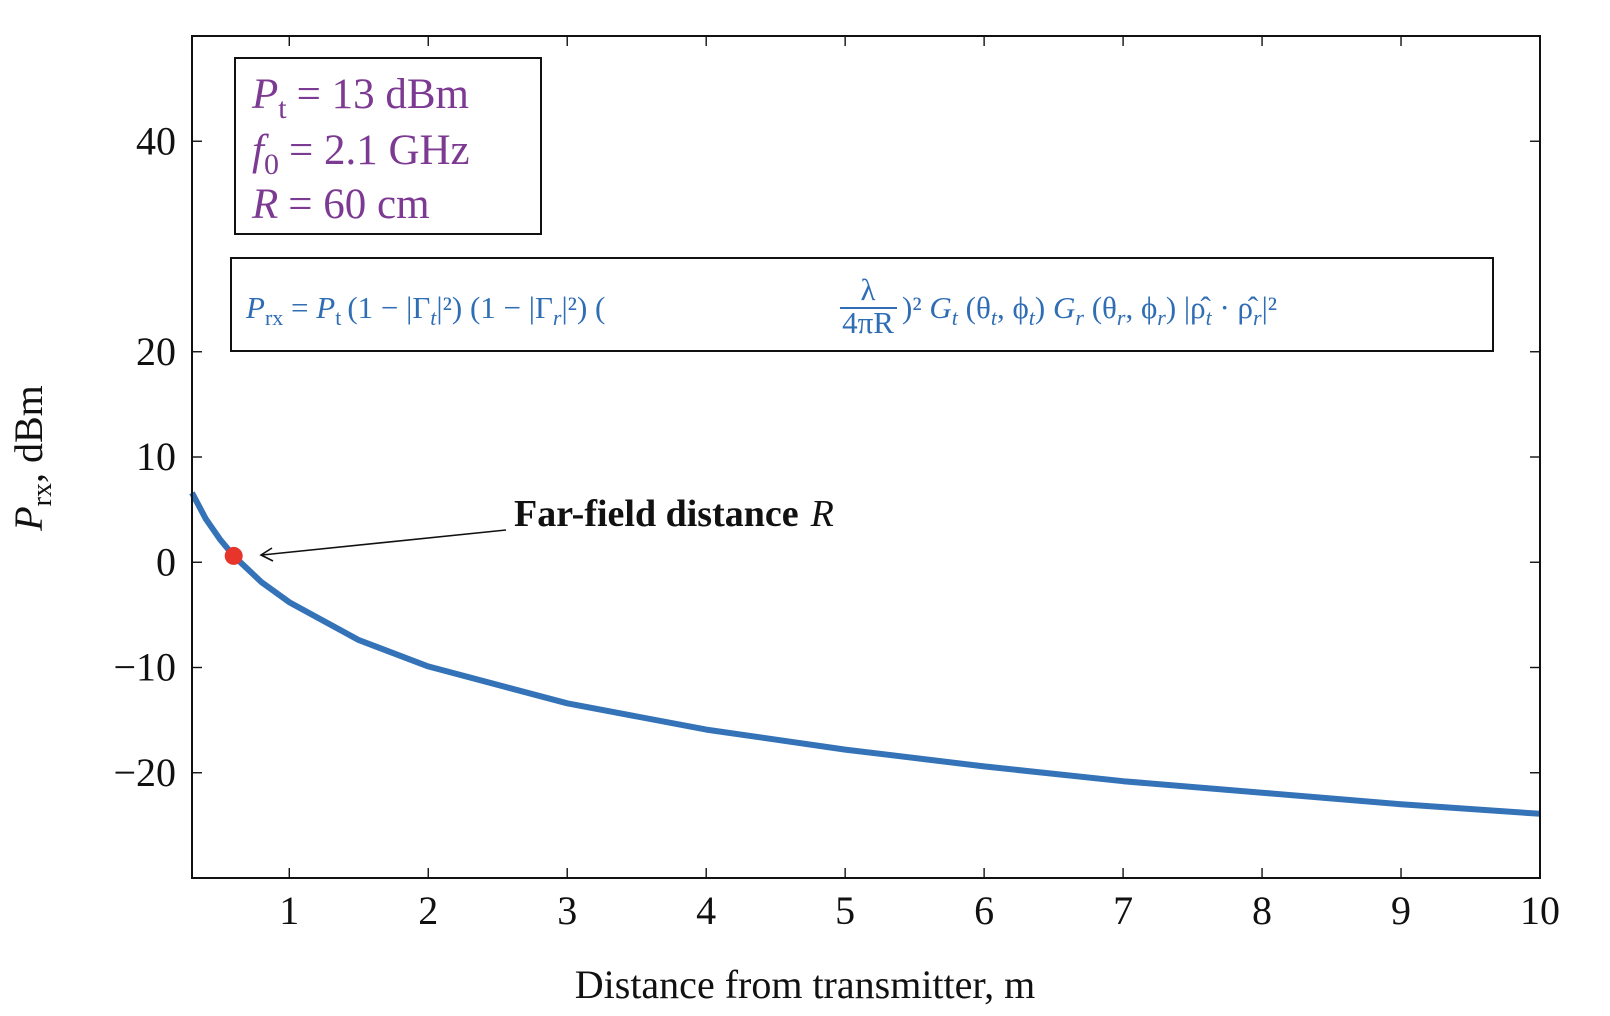 This screenshot has height=1016, width=1610. I want to click on x-tick-label: 4, so click(706, 910).